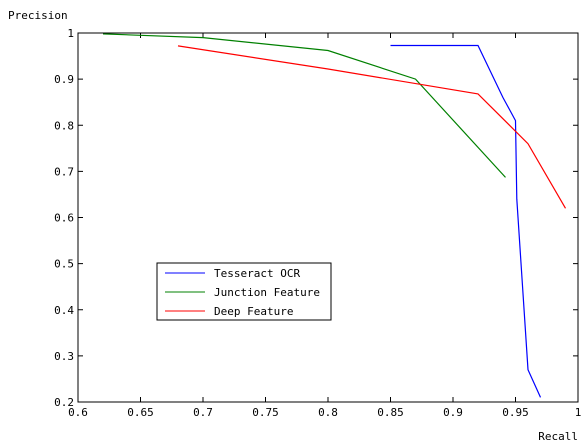  I want to click on x-tick-label: 0.8, so click(328, 412).